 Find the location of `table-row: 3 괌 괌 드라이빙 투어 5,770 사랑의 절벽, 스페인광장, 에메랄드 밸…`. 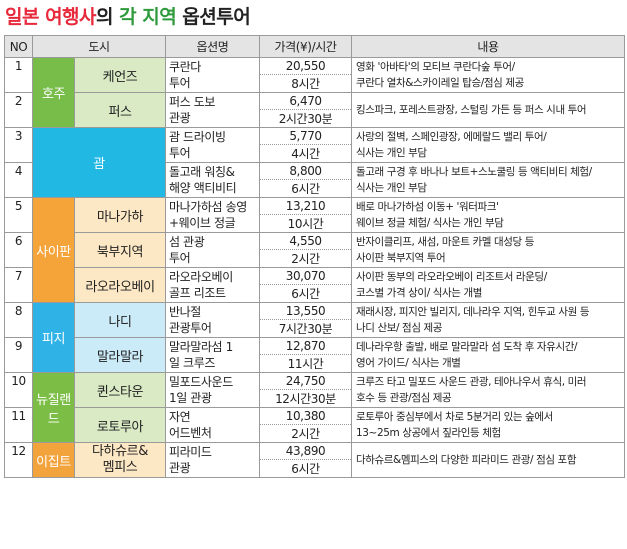

table-row: 3 괌 괌 드라이빙 투어 5,770 사랑의 절벽, 스페인광장, 에메랄드 밸… is located at coordinates (314, 162).